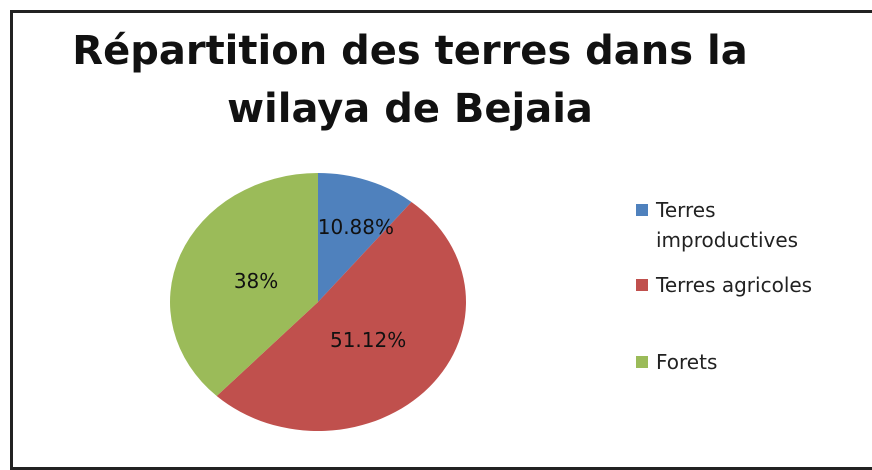  Describe the element at coordinates (256, 280) in the screenshot. I see `data-label: 38%` at that location.